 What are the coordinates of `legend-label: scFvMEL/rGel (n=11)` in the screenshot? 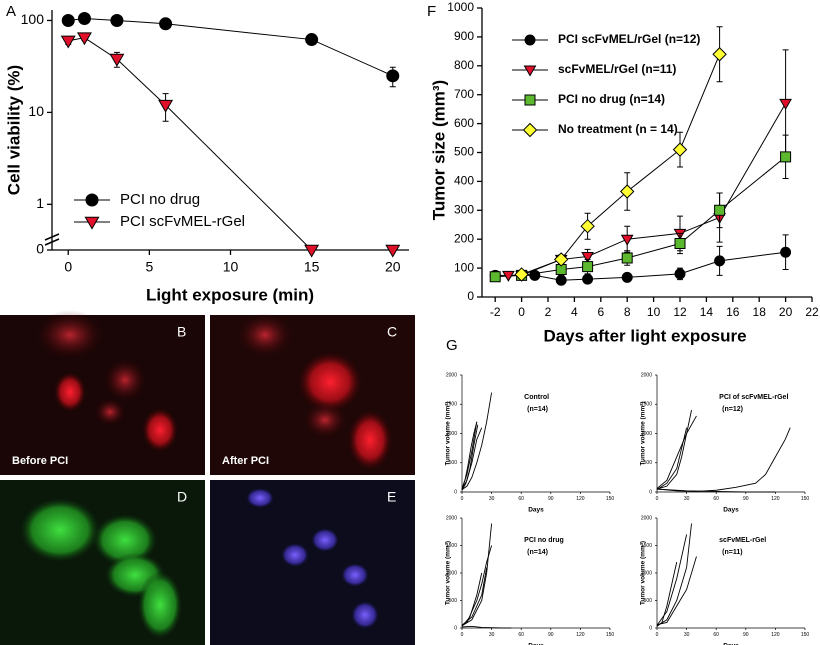 It's located at (617, 69).